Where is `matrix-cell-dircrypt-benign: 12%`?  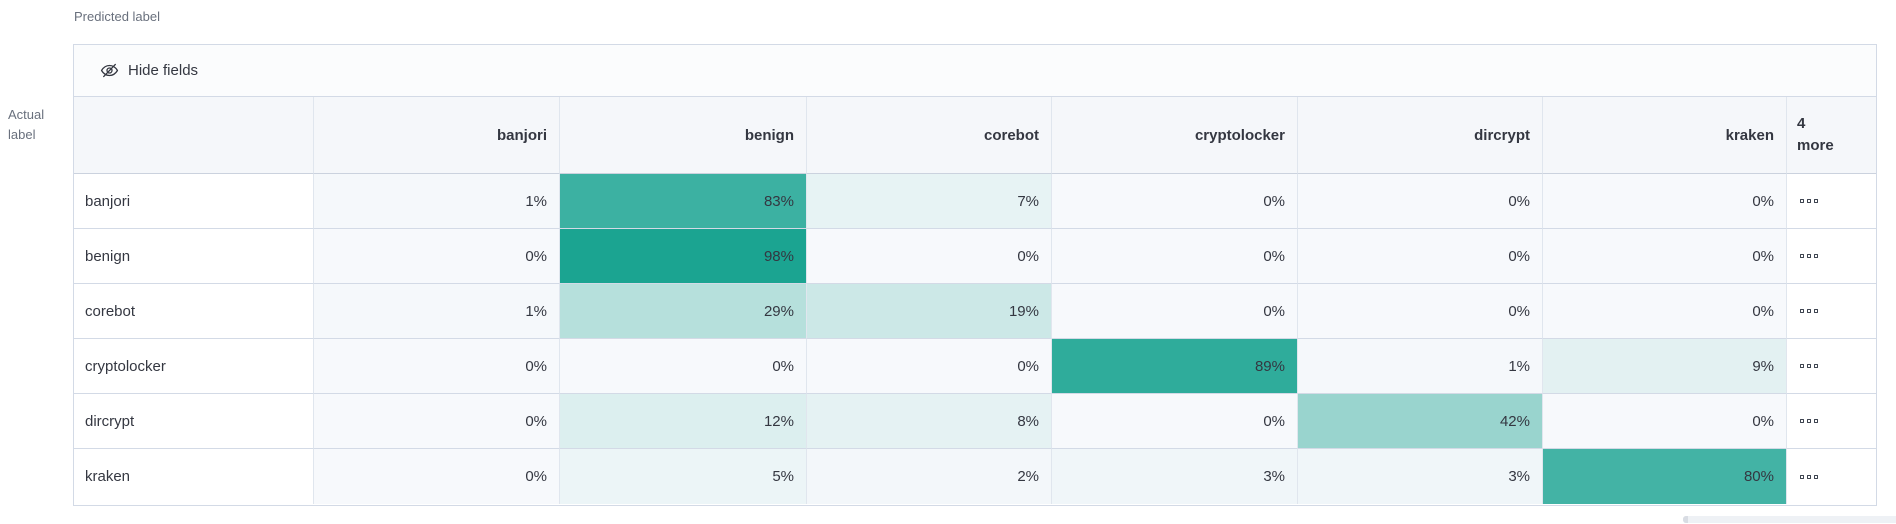
matrix-cell-dircrypt-benign: 12% is located at coordinates (683, 421).